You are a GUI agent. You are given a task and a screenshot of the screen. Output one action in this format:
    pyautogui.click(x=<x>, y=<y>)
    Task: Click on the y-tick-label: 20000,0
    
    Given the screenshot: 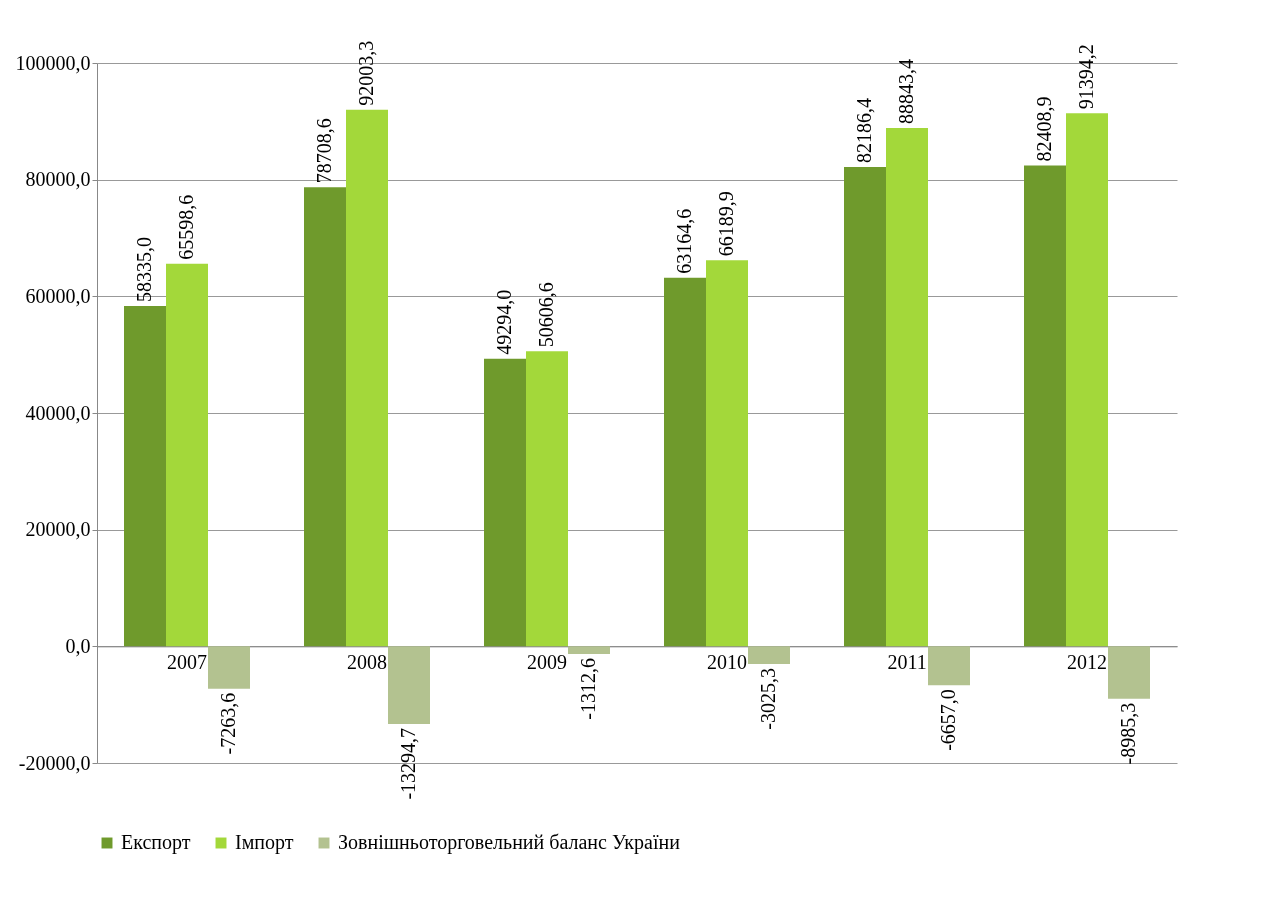 What is the action you would take?
    pyautogui.click(x=58, y=529)
    